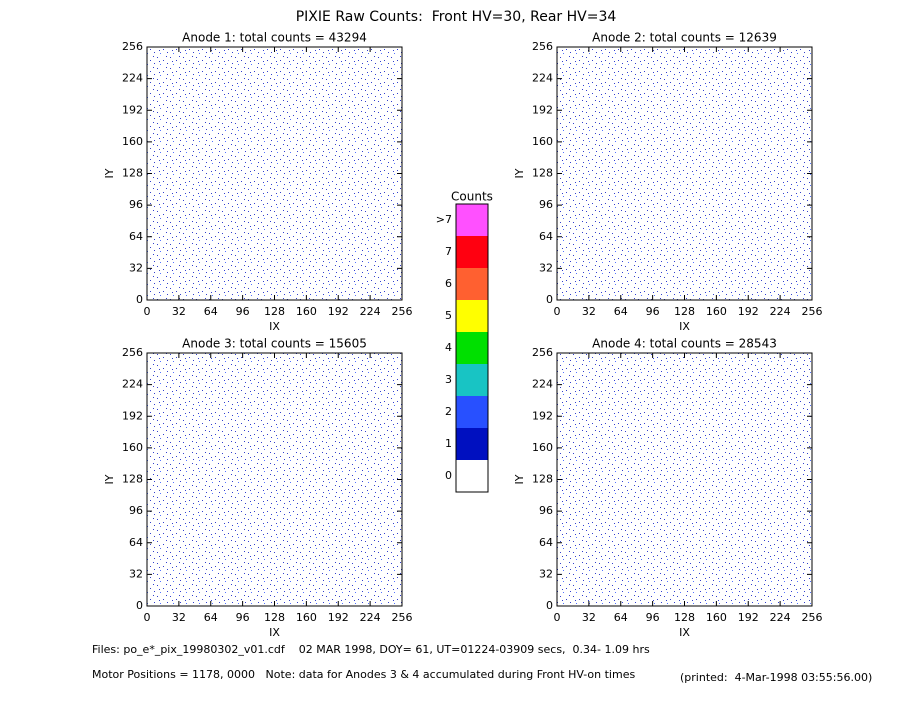  Describe the element at coordinates (684, 344) in the screenshot. I see `plot-title: Anode 4: total counts = 28543` at that location.